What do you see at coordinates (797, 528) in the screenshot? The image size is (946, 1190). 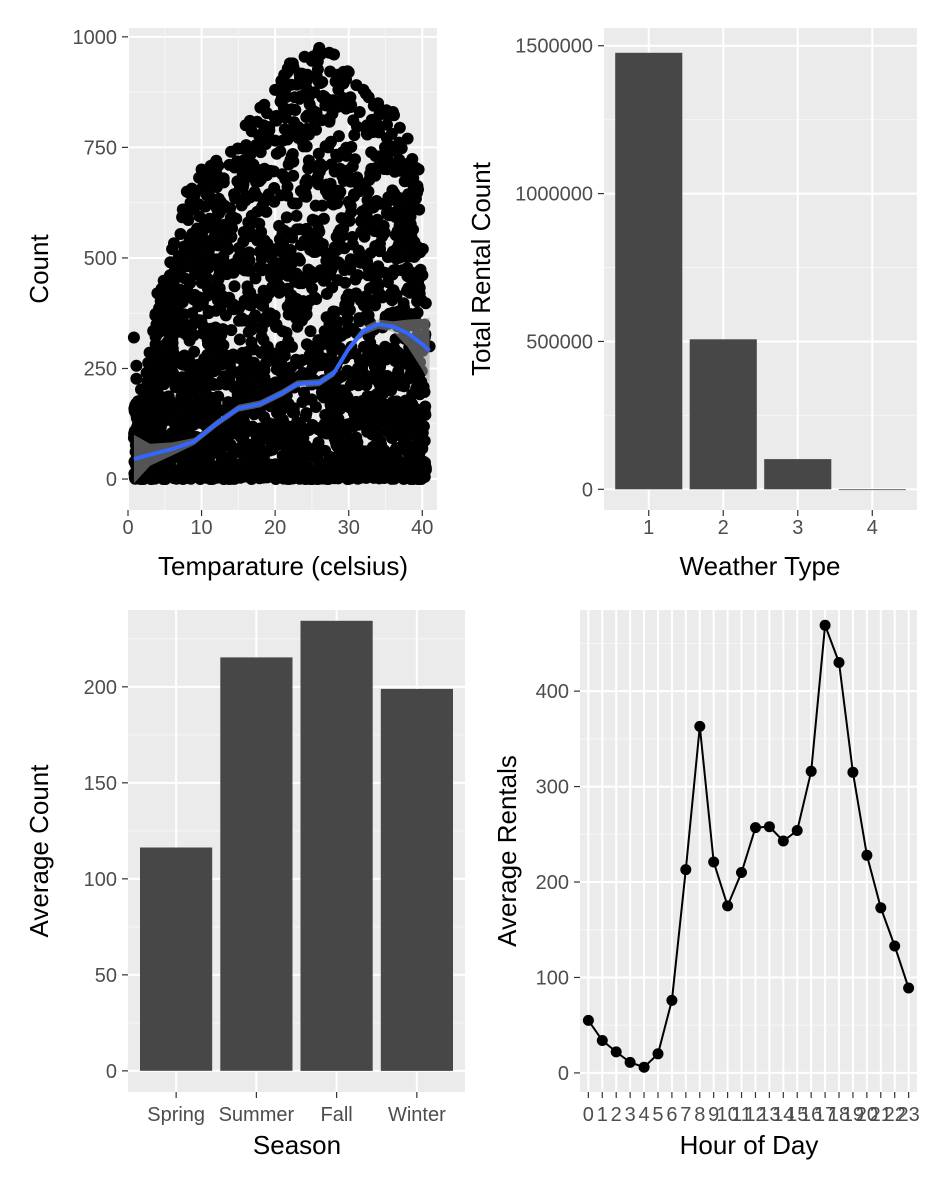 I see `p2-x-tick-label: 3` at bounding box center [797, 528].